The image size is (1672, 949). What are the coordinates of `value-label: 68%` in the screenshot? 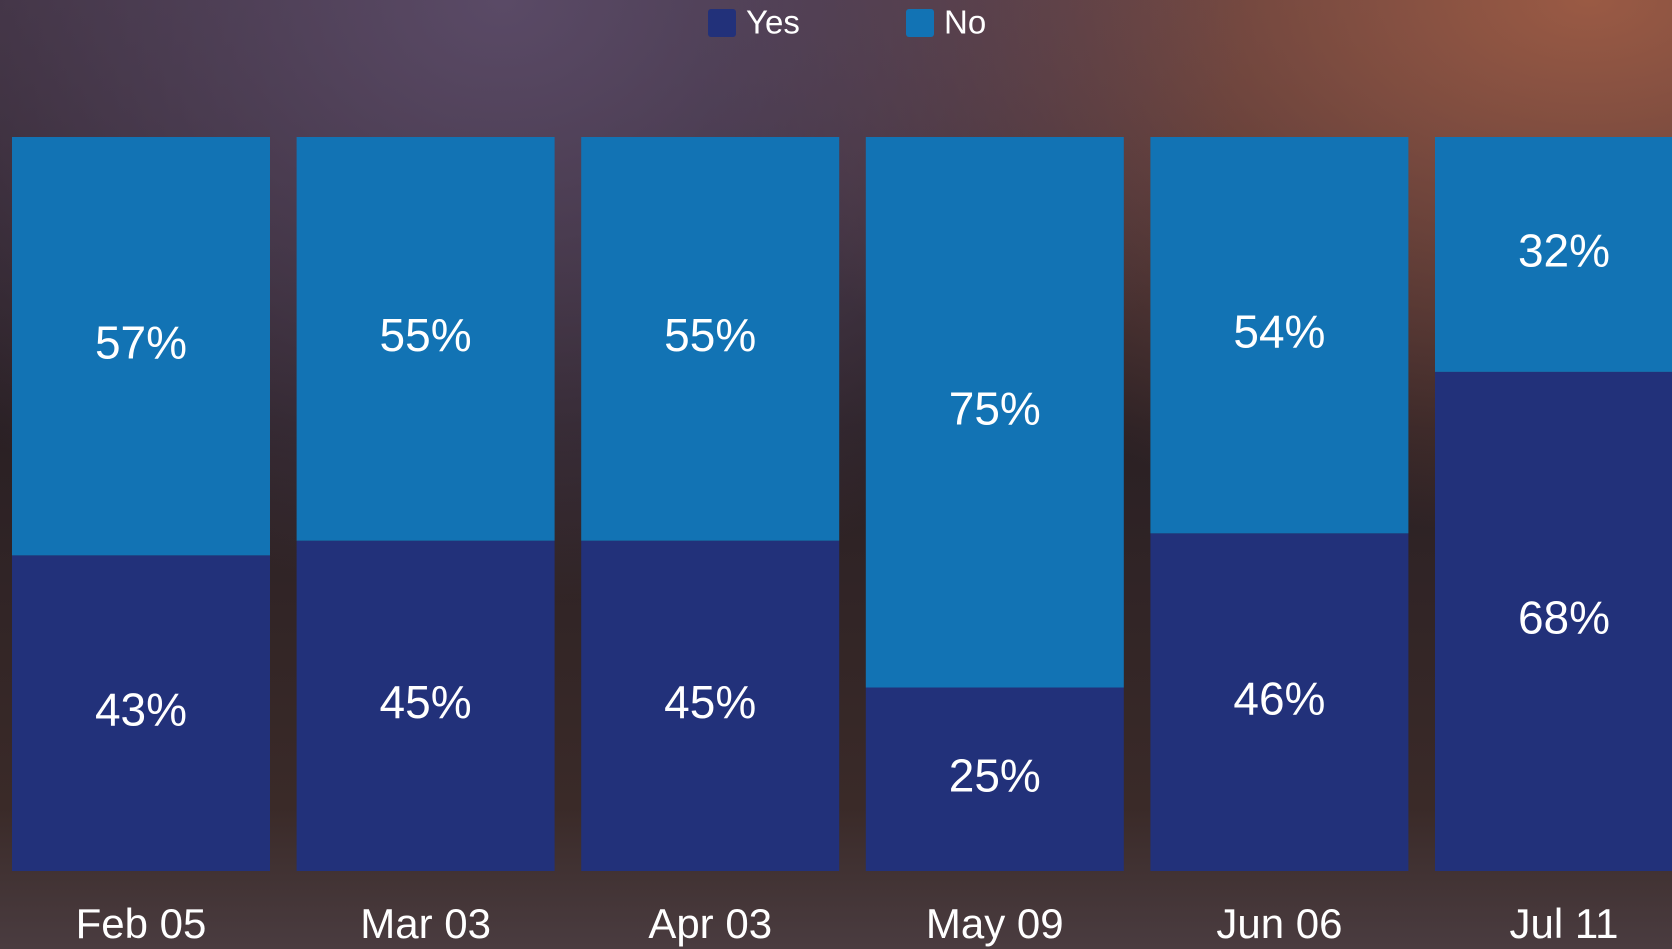 It's located at (1564, 618).